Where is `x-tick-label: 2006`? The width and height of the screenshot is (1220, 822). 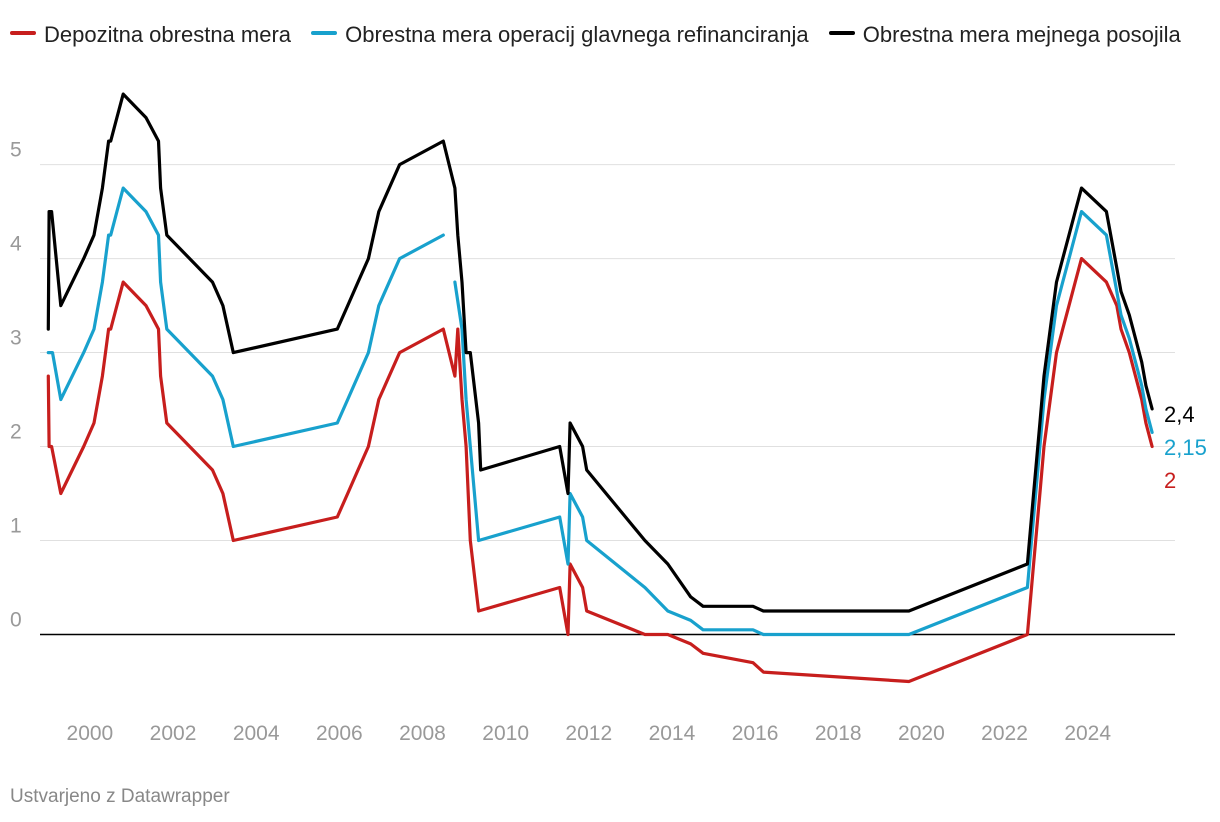
x-tick-label: 2006 is located at coordinates (339, 733).